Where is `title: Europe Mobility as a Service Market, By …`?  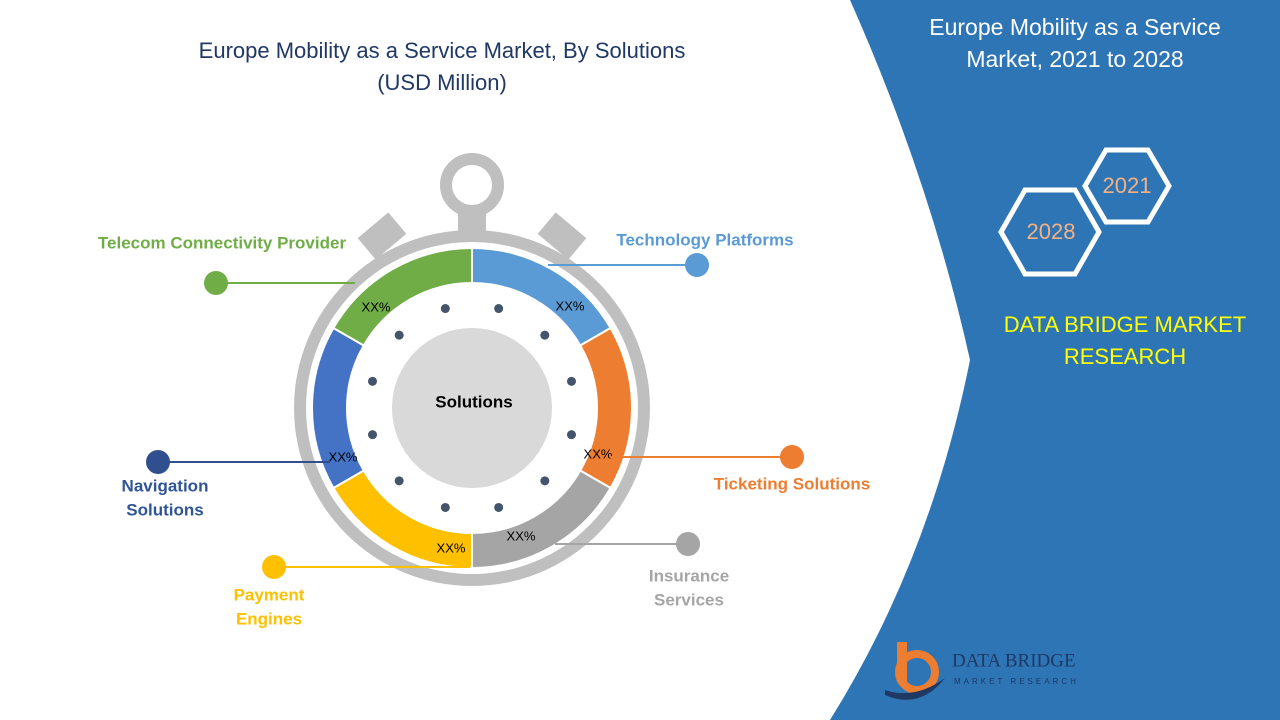
title: Europe Mobility as a Service Market, By … is located at coordinates (442, 50).